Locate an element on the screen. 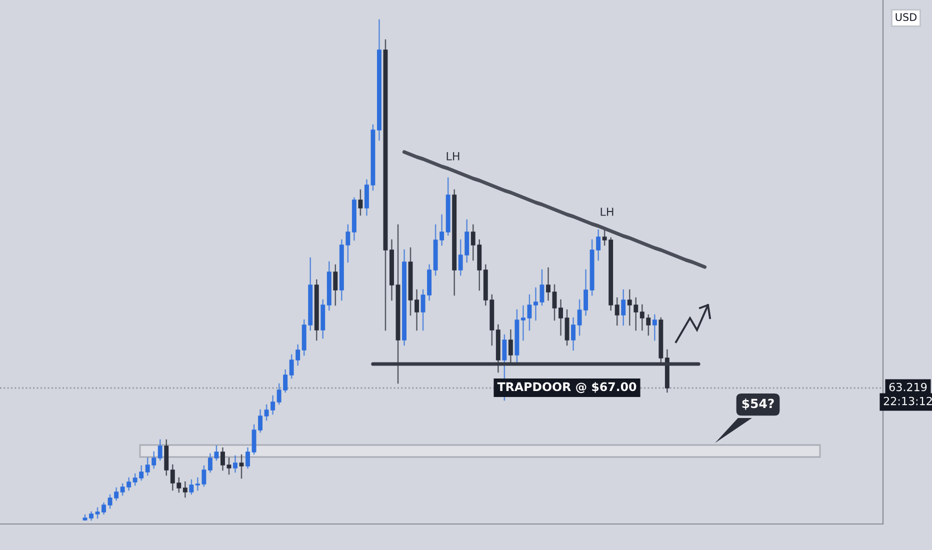  text: 22:13:12 is located at coordinates (908, 401).